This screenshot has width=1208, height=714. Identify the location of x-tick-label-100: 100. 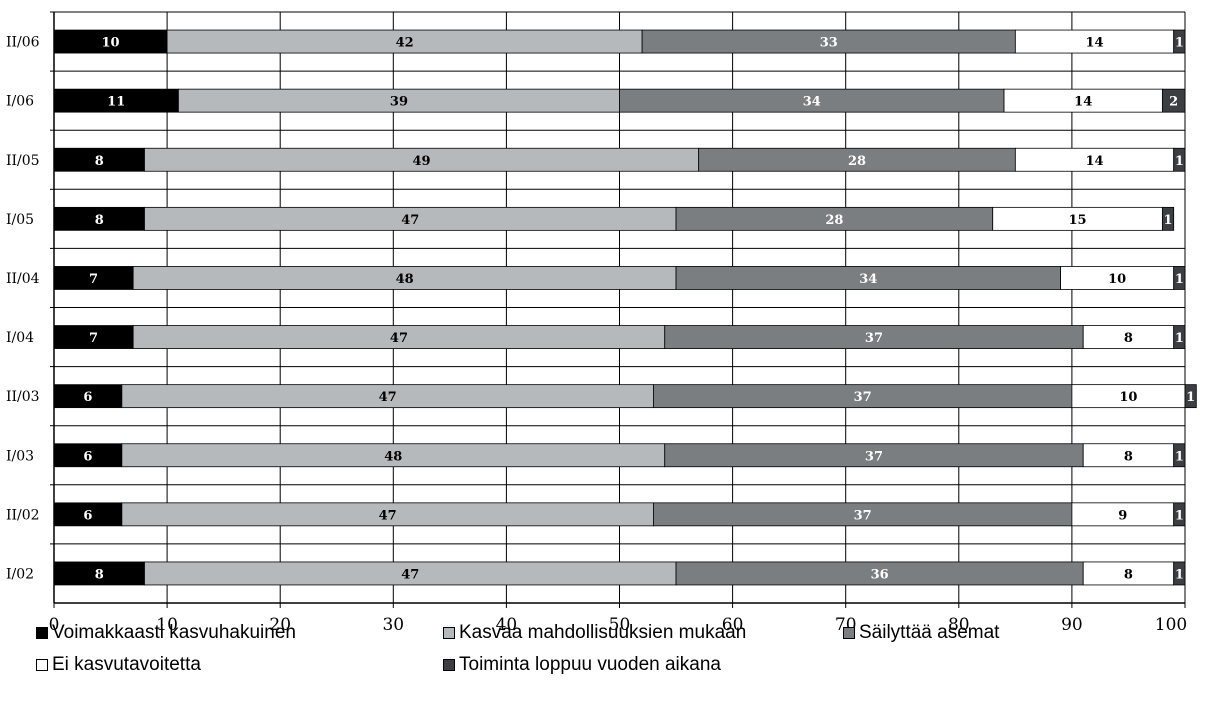
(1171, 625).